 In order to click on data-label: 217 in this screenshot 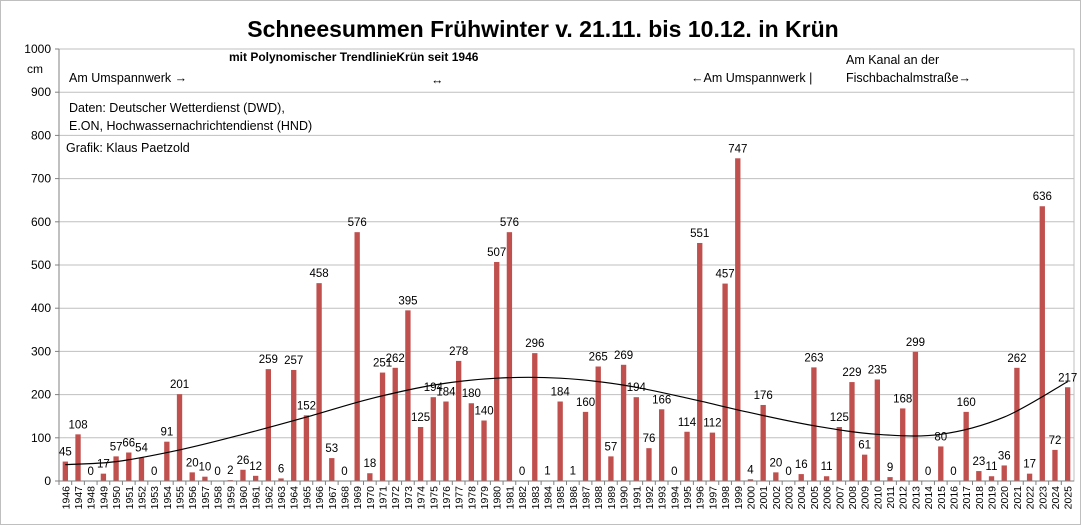, I will do `click(1067, 378)`.